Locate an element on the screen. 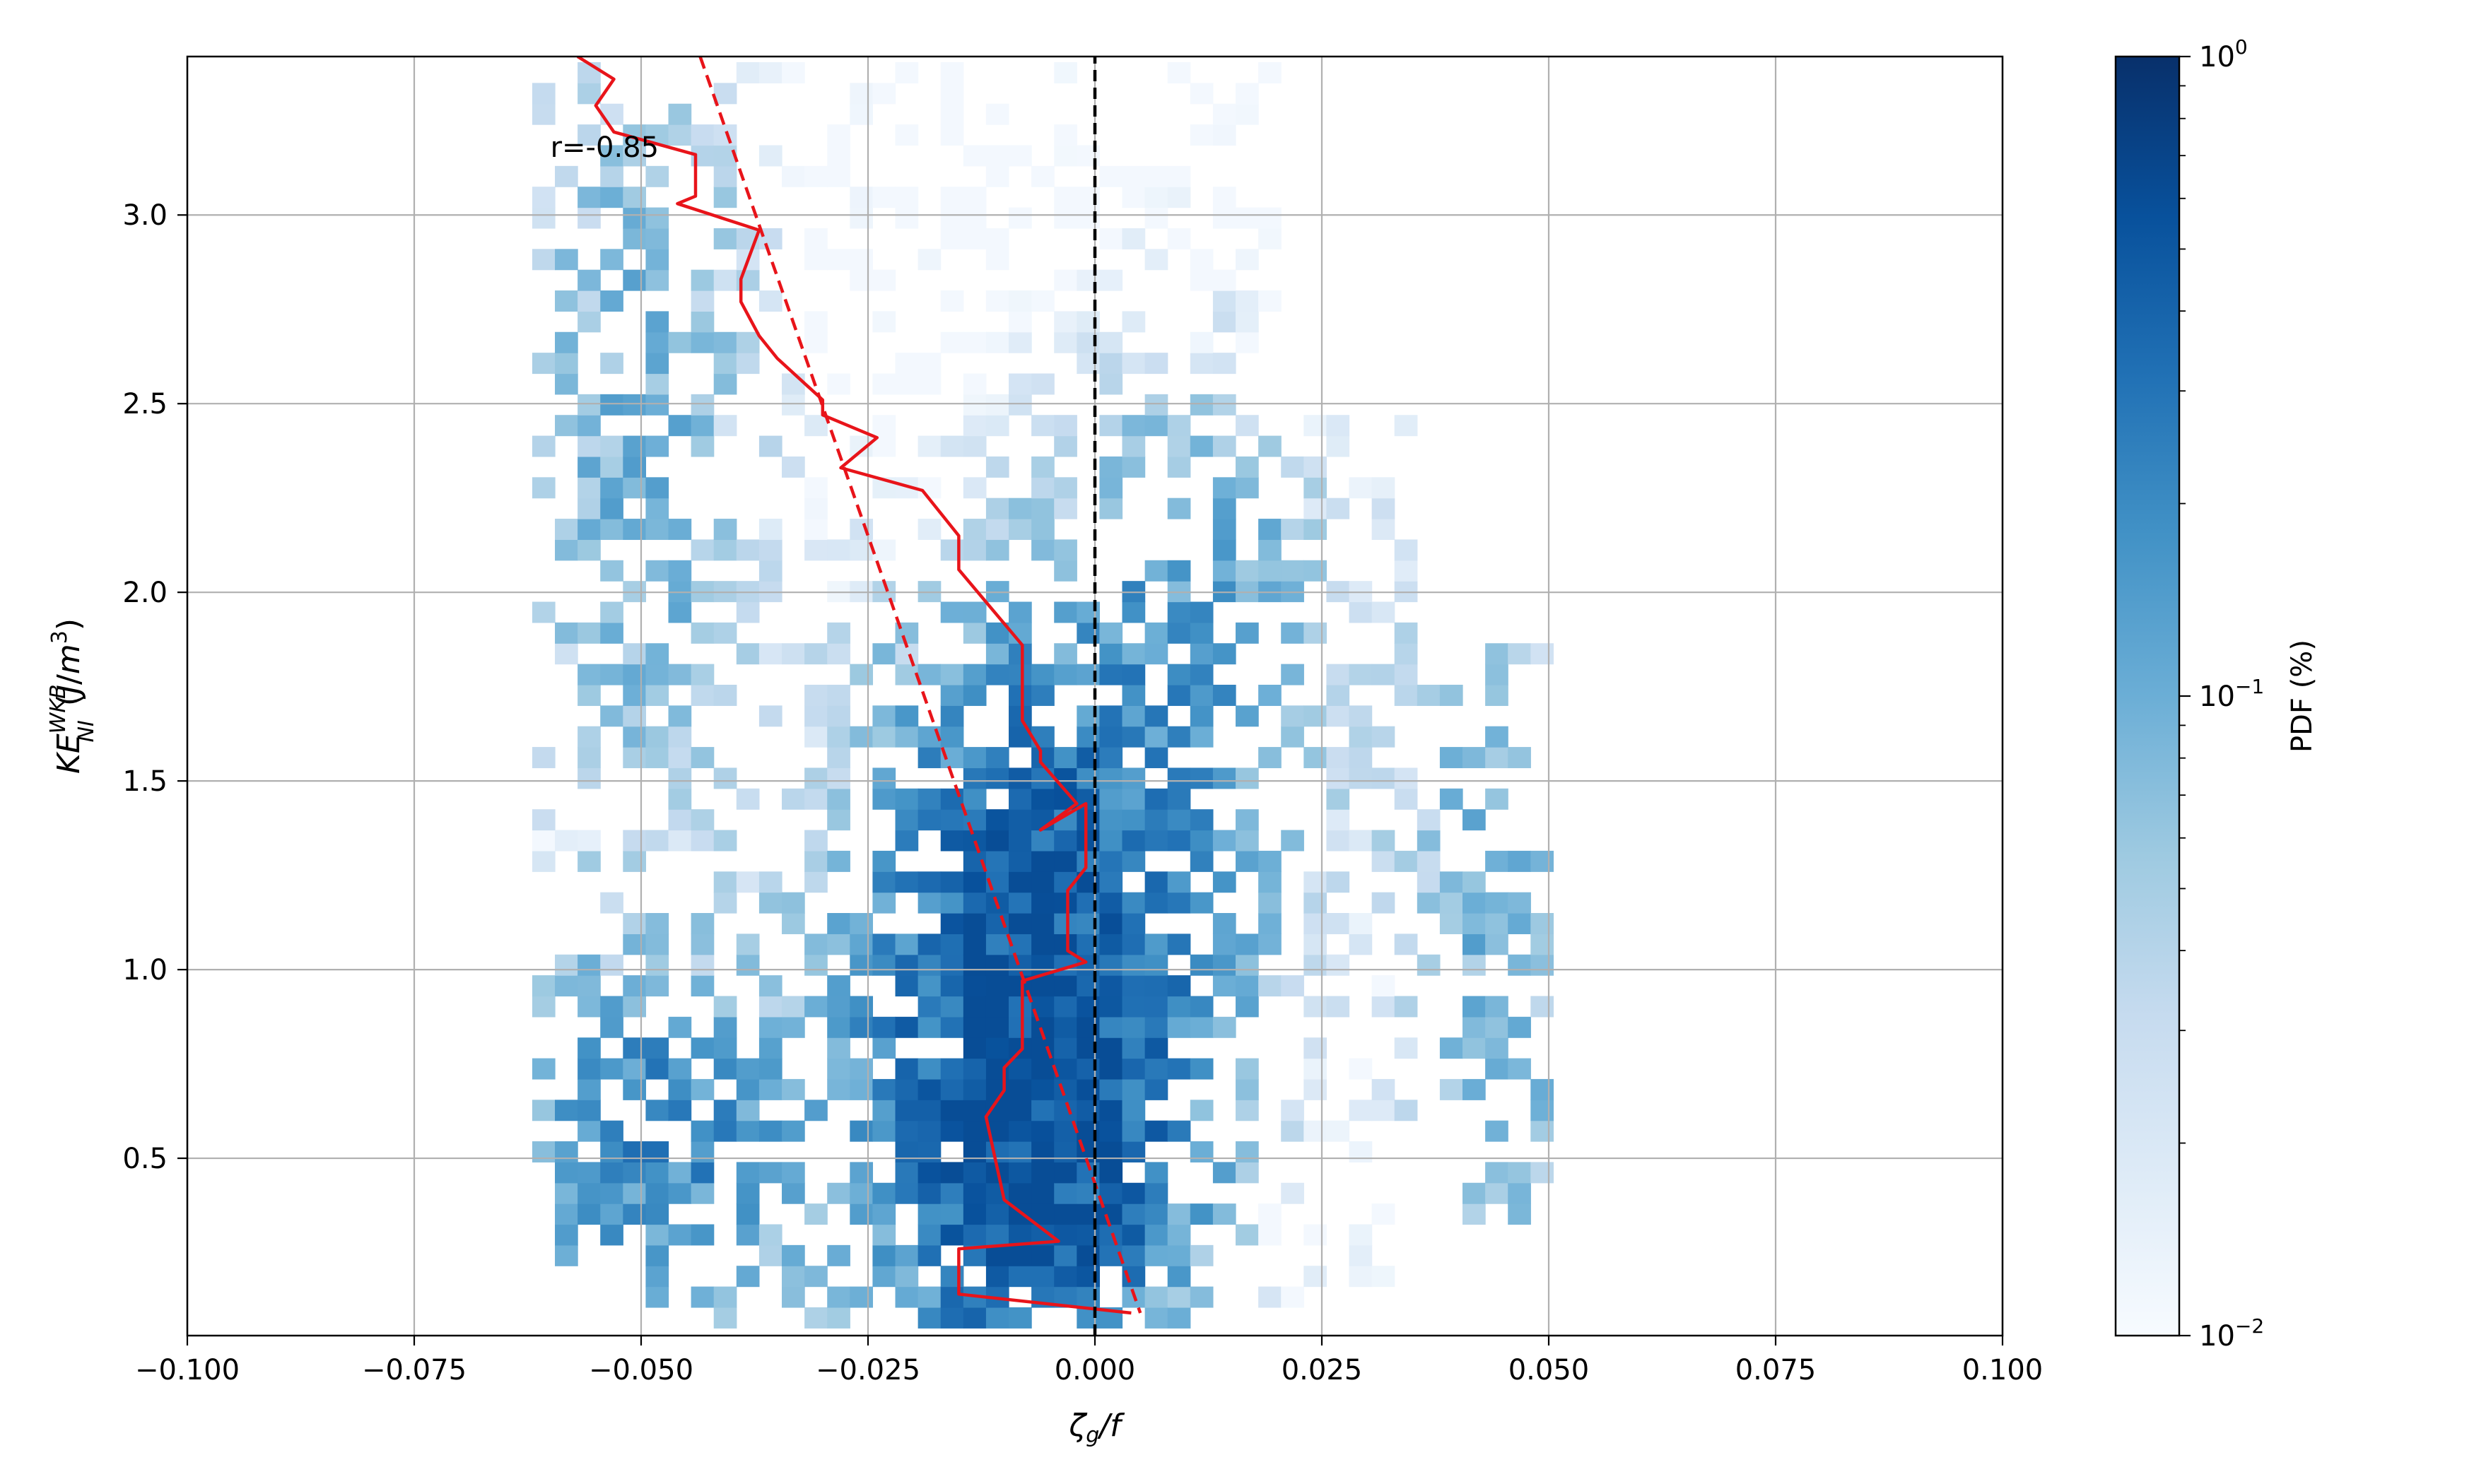 The width and height of the screenshot is (2474, 1484). x-tick-label: 0.000 is located at coordinates (1095, 1370).